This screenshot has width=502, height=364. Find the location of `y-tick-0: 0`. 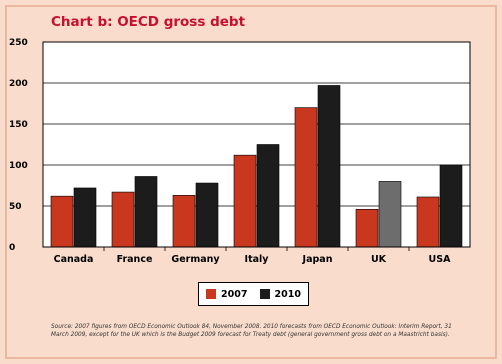

y-tick-0: 0 is located at coordinates (12, 248).